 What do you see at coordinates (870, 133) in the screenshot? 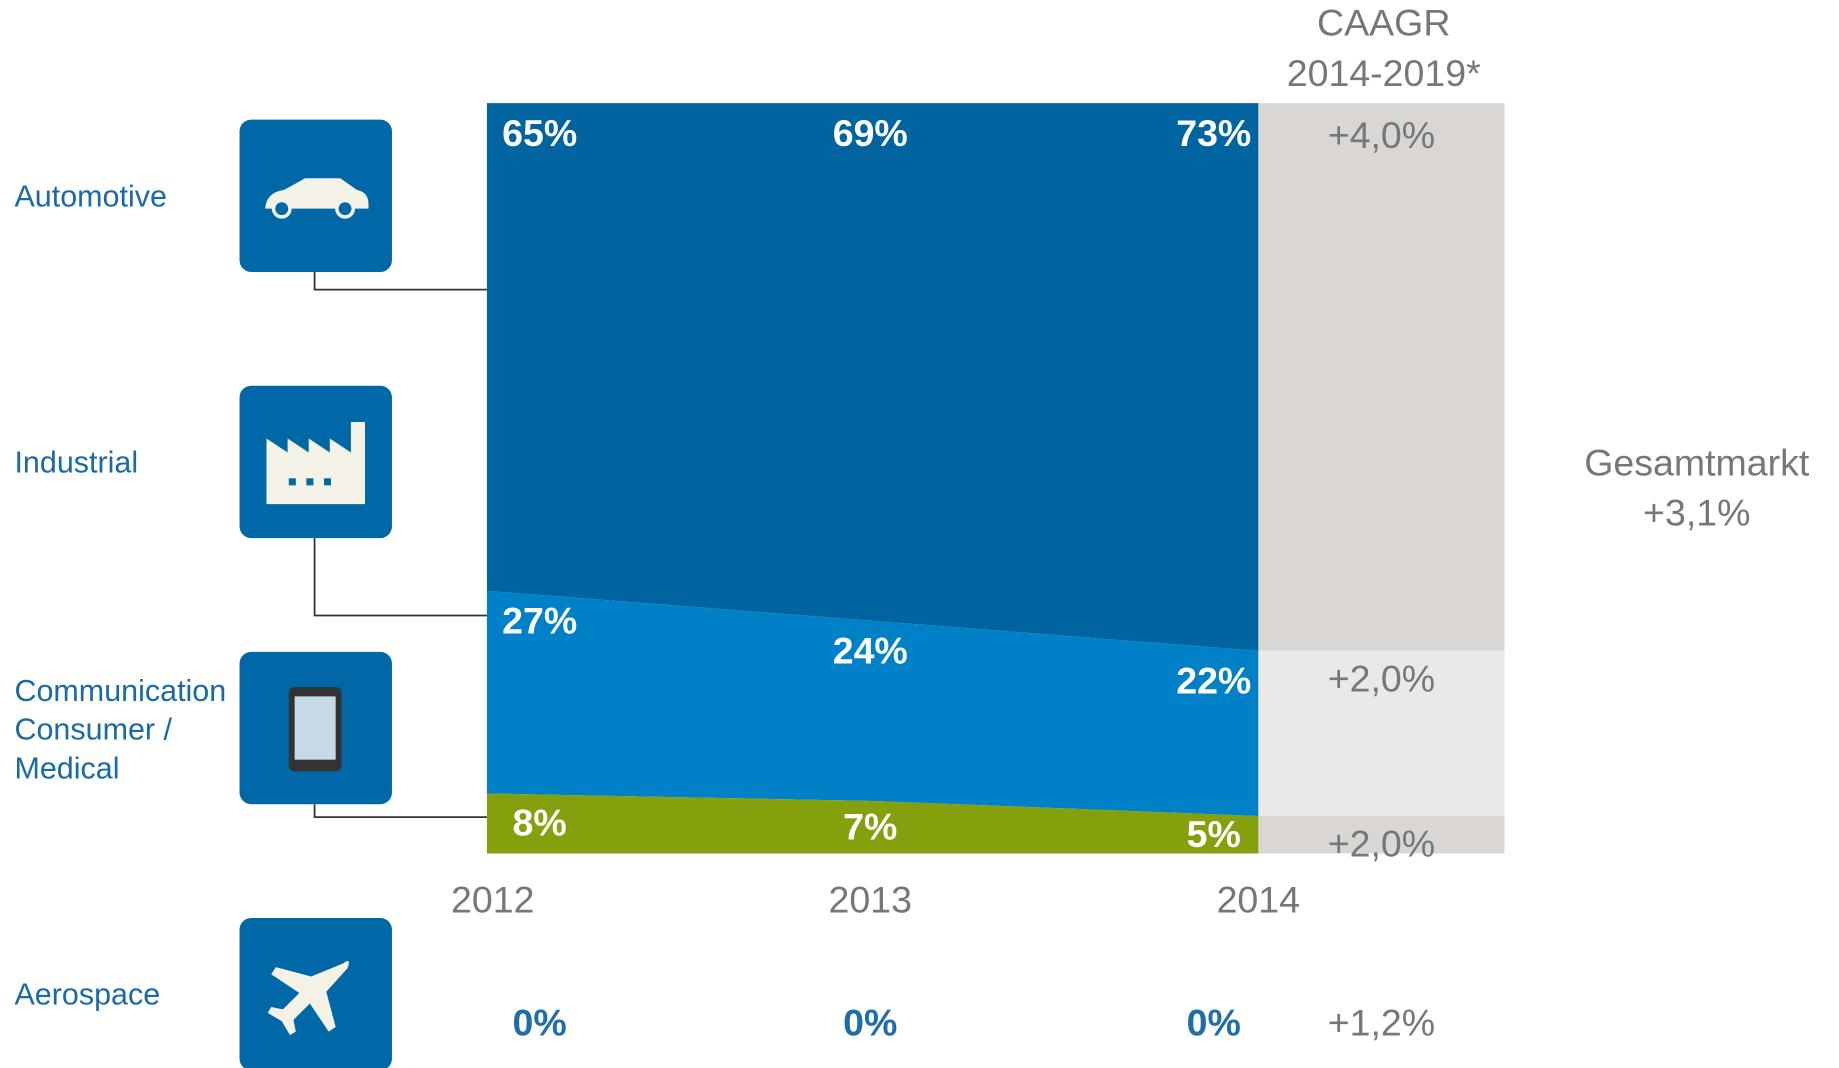
I see `value-label: 69%` at bounding box center [870, 133].